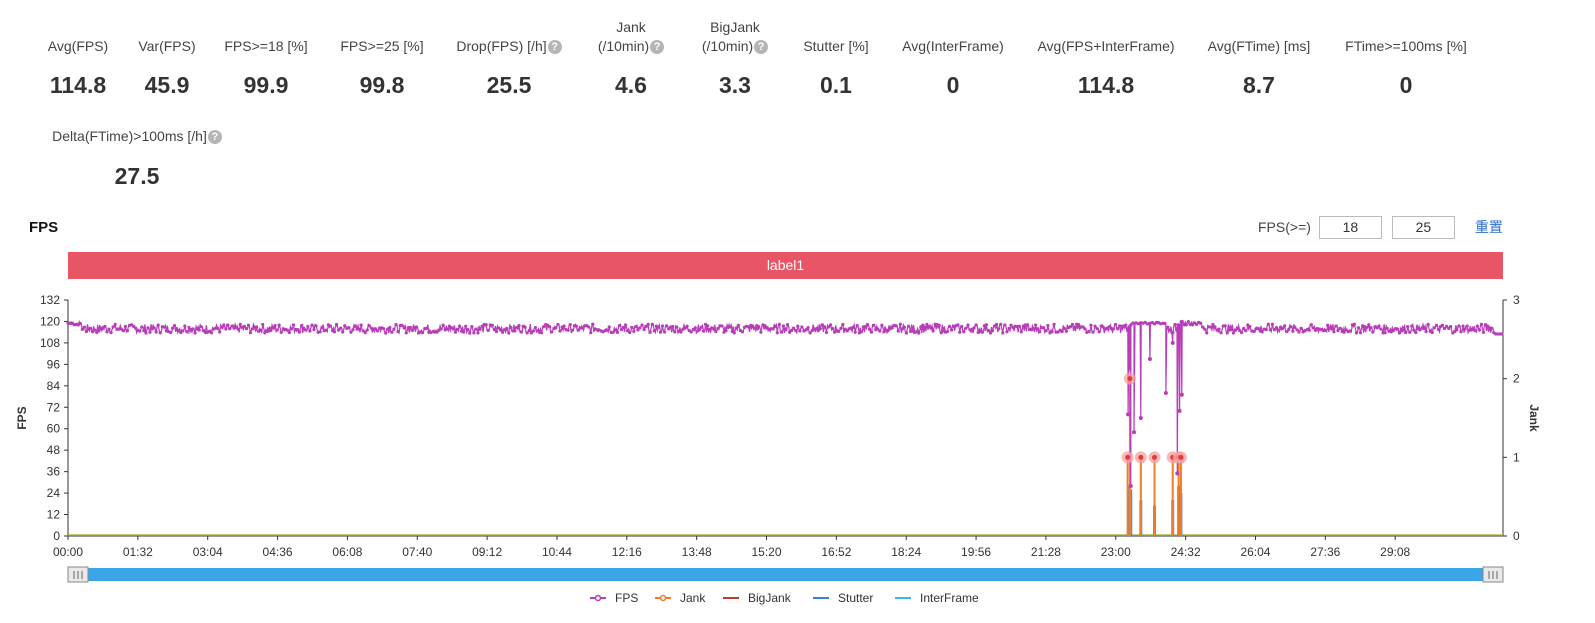  Describe the element at coordinates (1488, 227) in the screenshot. I see `reset-button: 重置` at that location.